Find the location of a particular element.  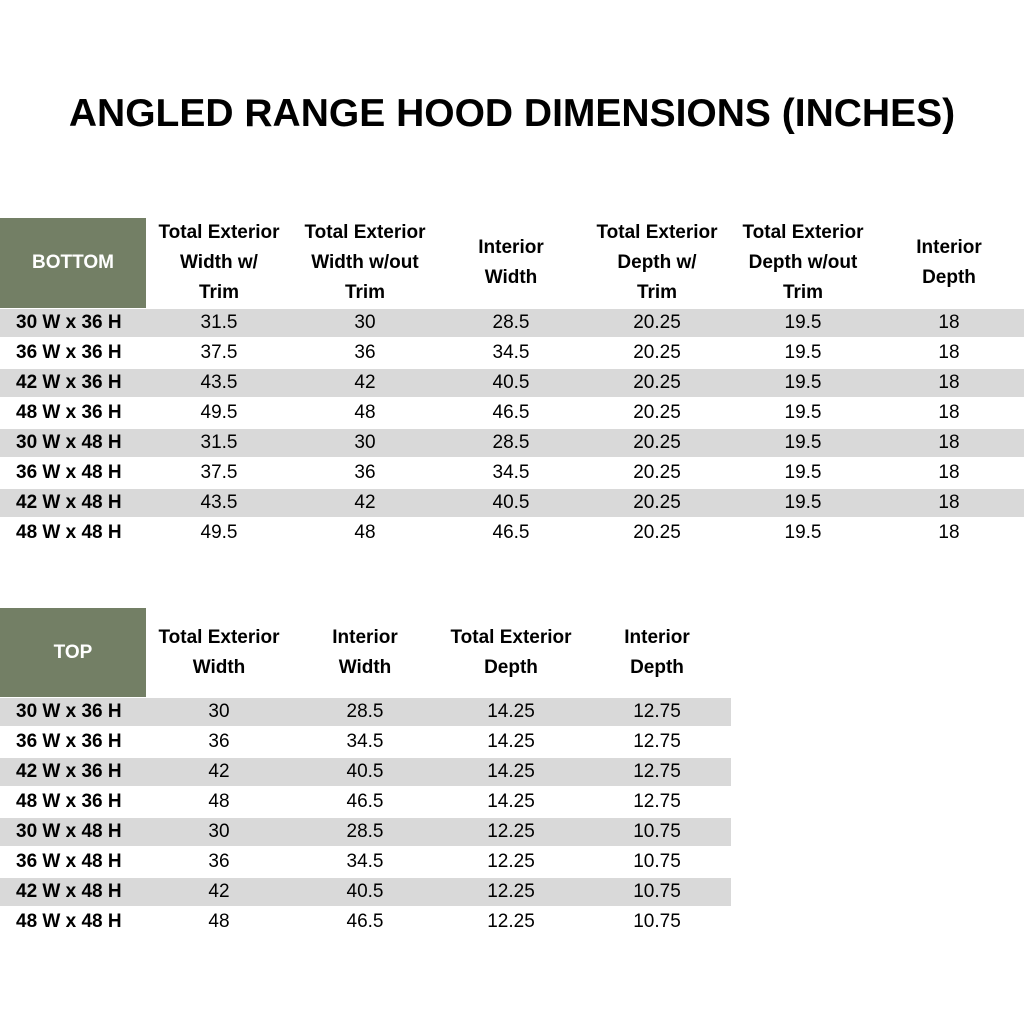

table-cell: 49.5 is located at coordinates (219, 412).